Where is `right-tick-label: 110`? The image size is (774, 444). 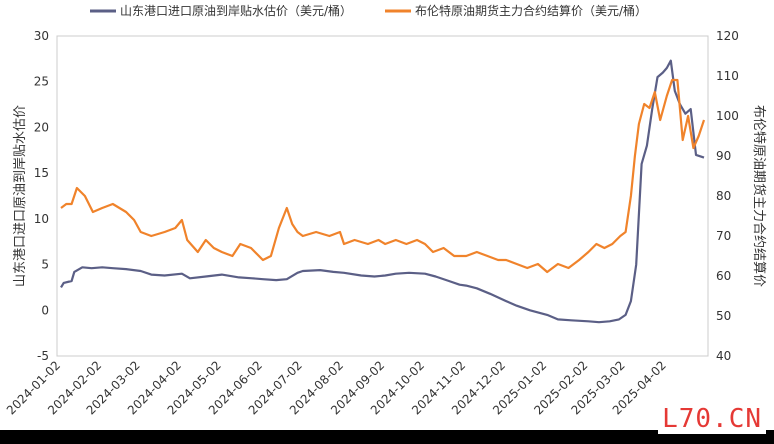
right-tick-label: 110 is located at coordinates (727, 76).